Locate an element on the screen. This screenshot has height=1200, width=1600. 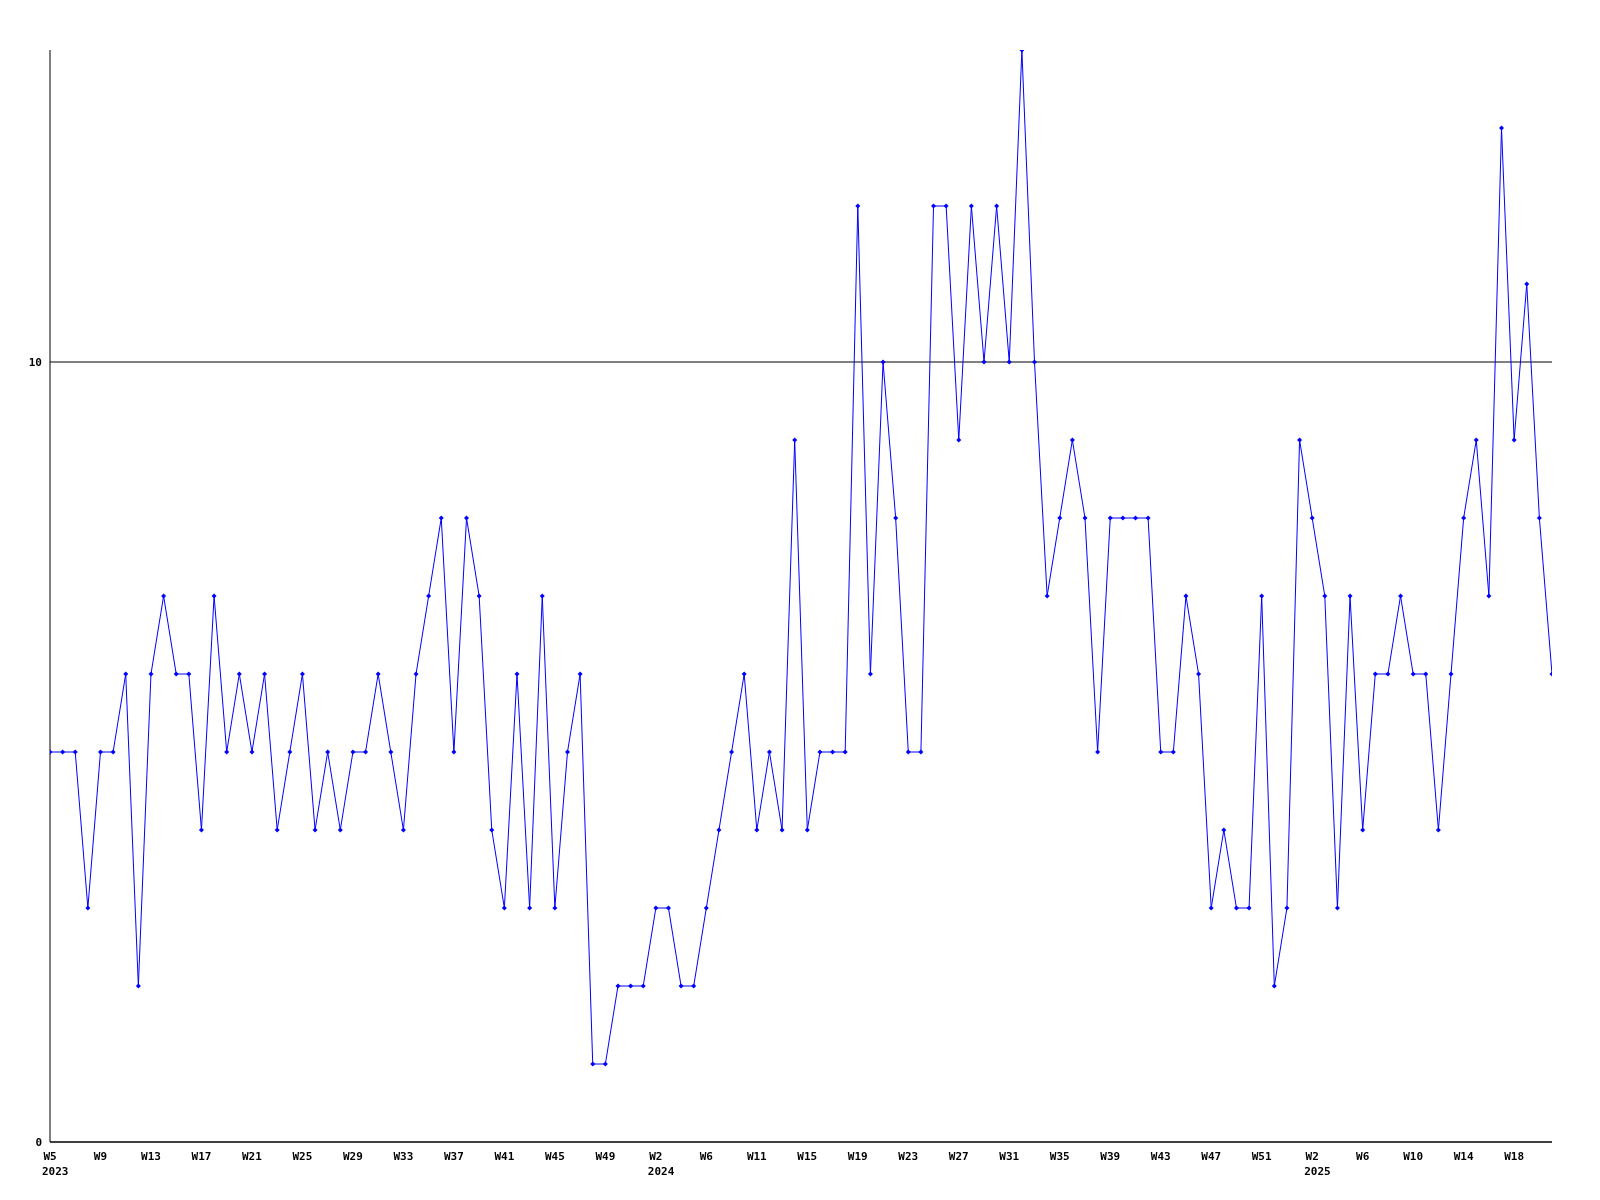
x-tick-label: W39 is located at coordinates (1110, 1156).